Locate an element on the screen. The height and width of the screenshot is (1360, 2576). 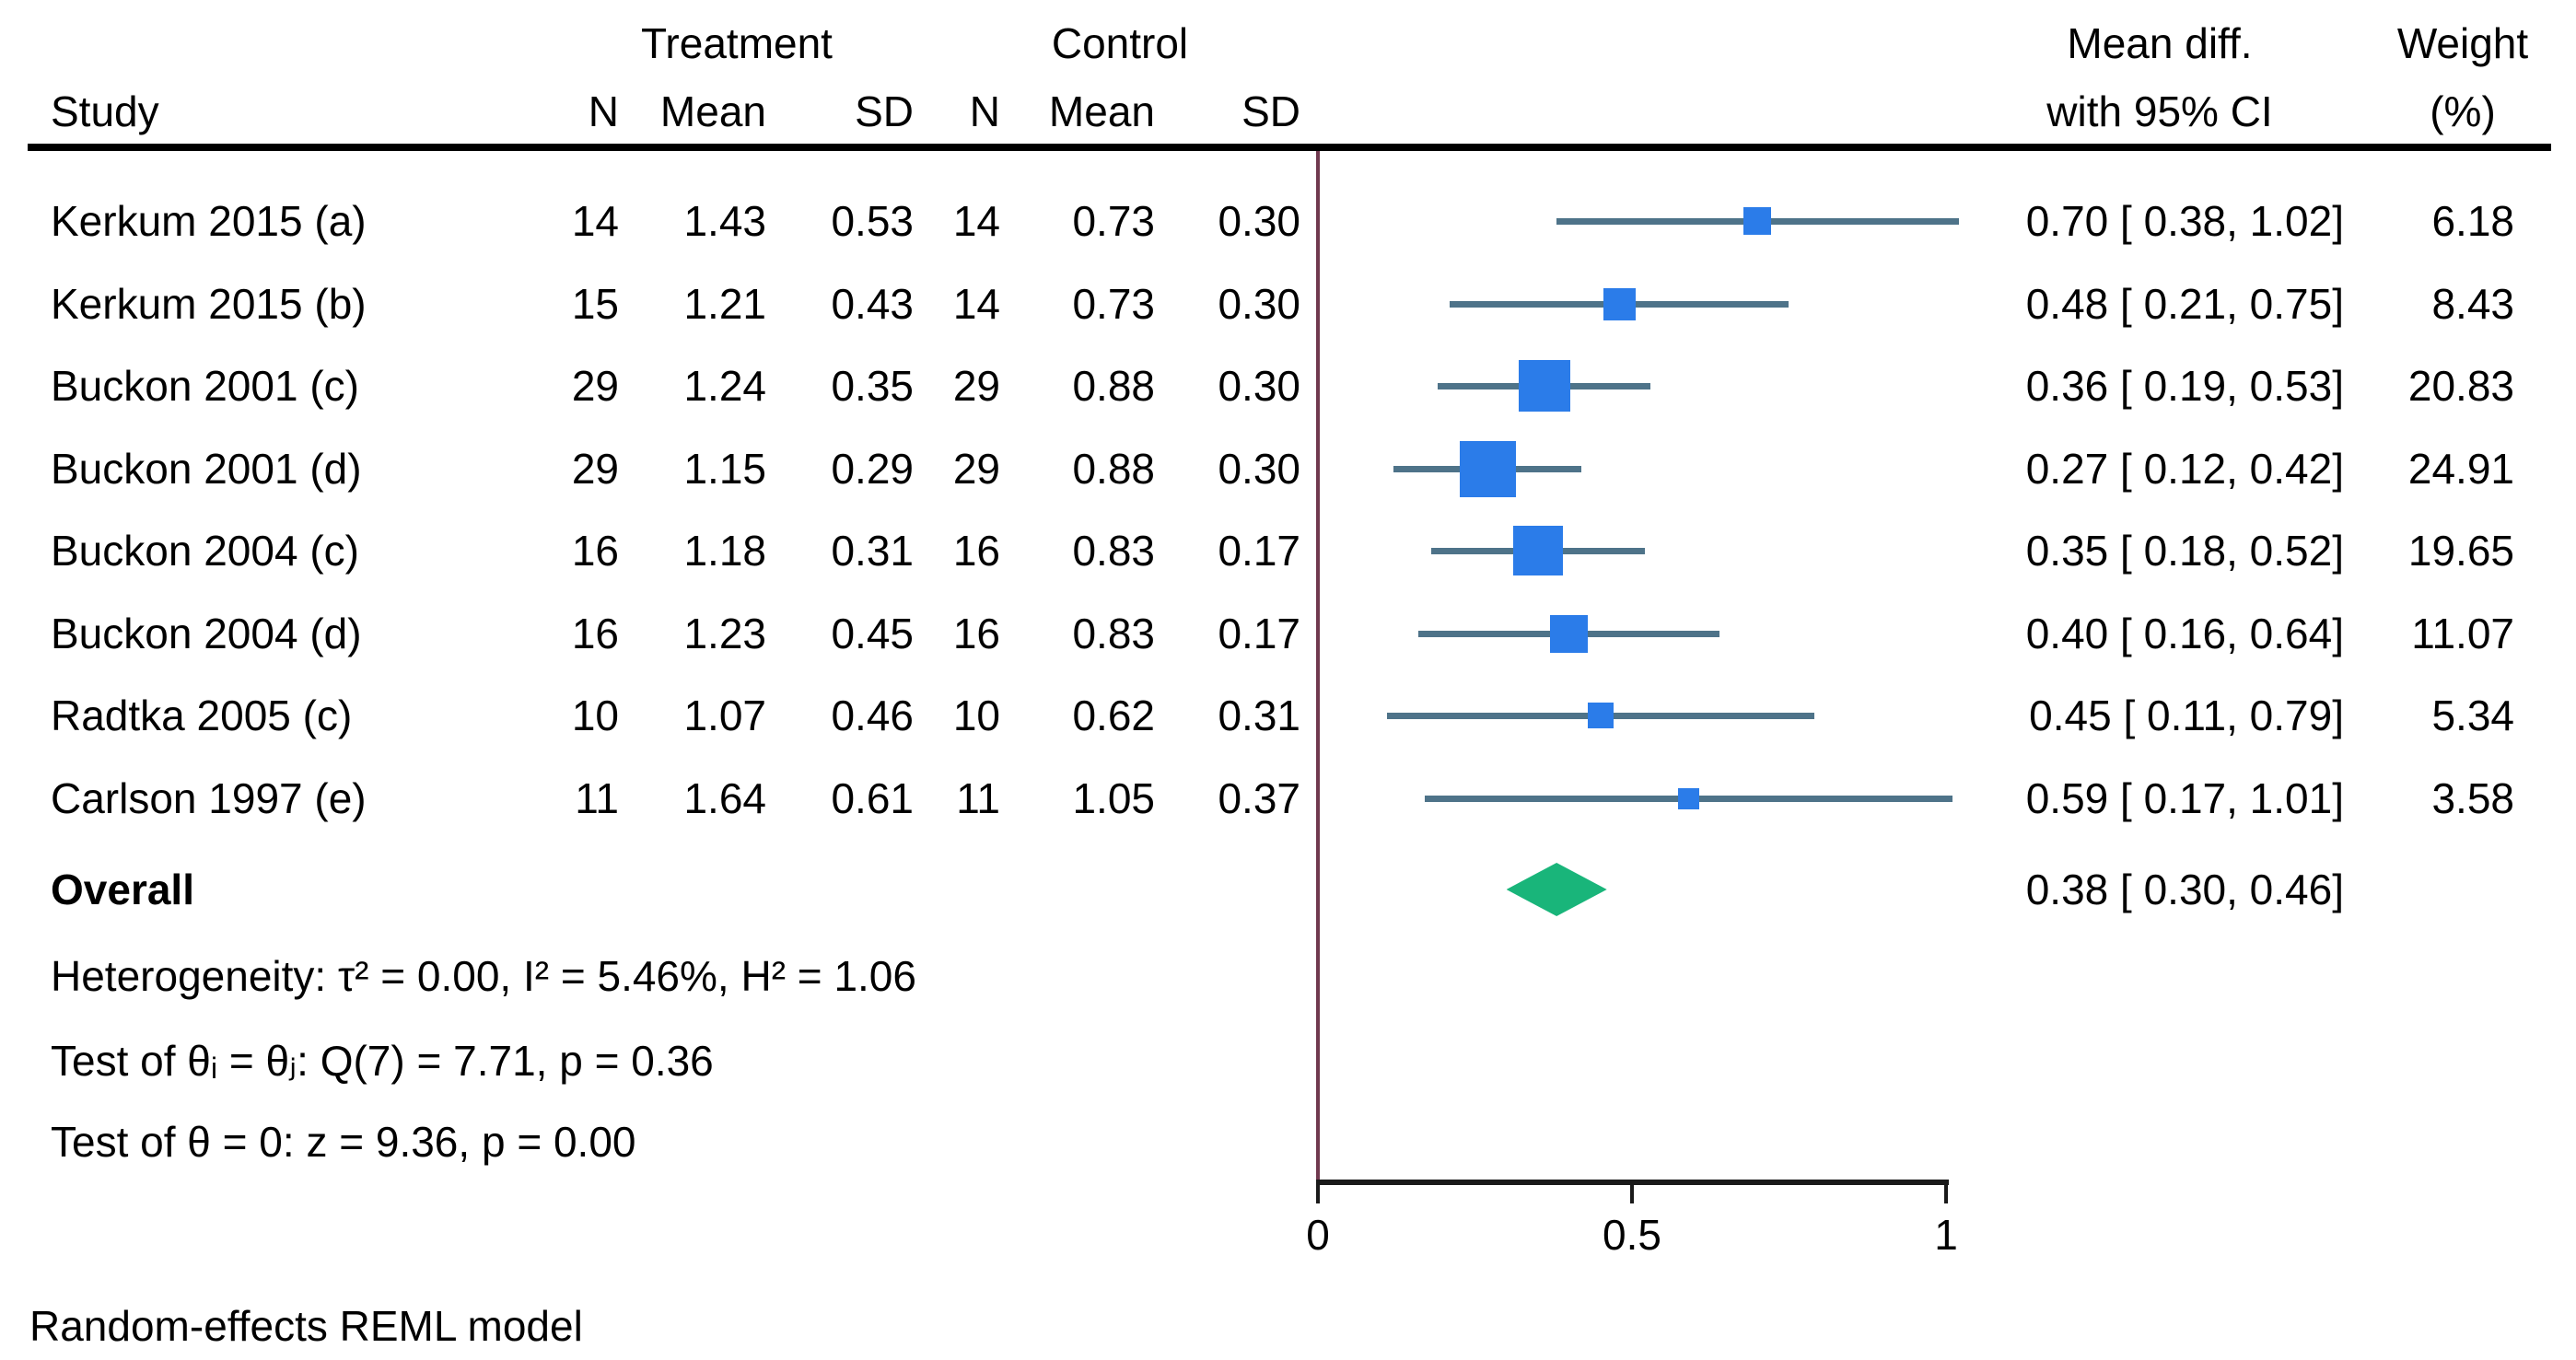
treatment-mean: 1.18 is located at coordinates (724, 551).